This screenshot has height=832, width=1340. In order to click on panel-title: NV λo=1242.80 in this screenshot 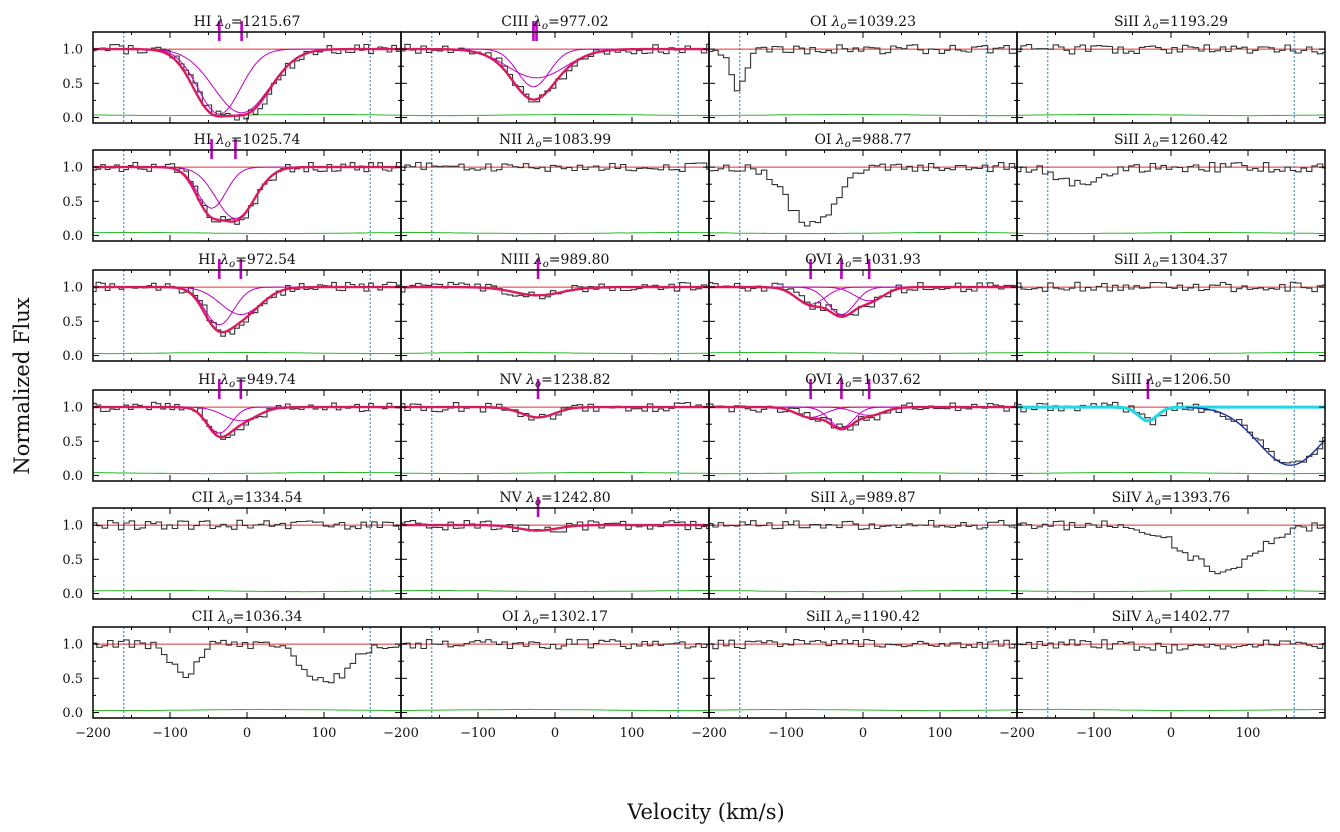, I will do `click(554, 499)`.